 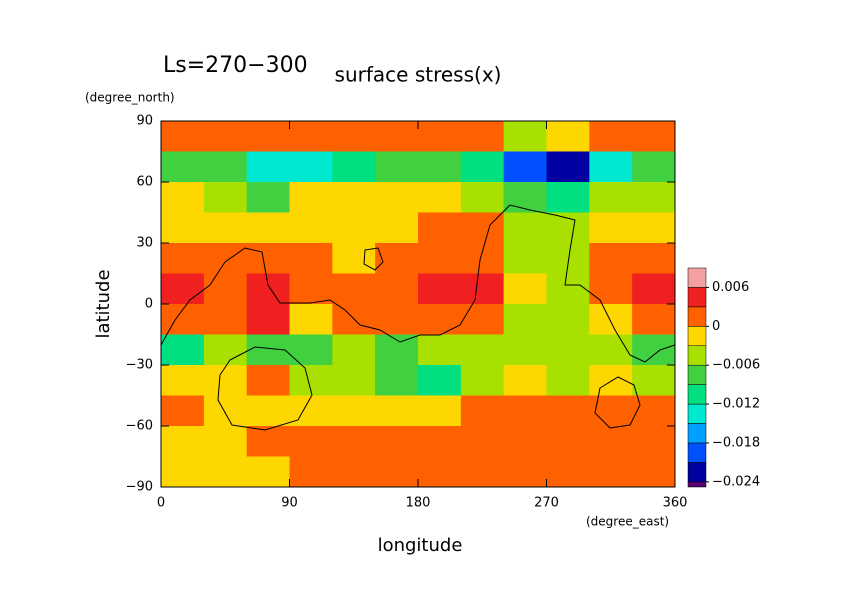 What do you see at coordinates (730, 287) in the screenshot?
I see `colorbar-tick-label: 0.006` at bounding box center [730, 287].